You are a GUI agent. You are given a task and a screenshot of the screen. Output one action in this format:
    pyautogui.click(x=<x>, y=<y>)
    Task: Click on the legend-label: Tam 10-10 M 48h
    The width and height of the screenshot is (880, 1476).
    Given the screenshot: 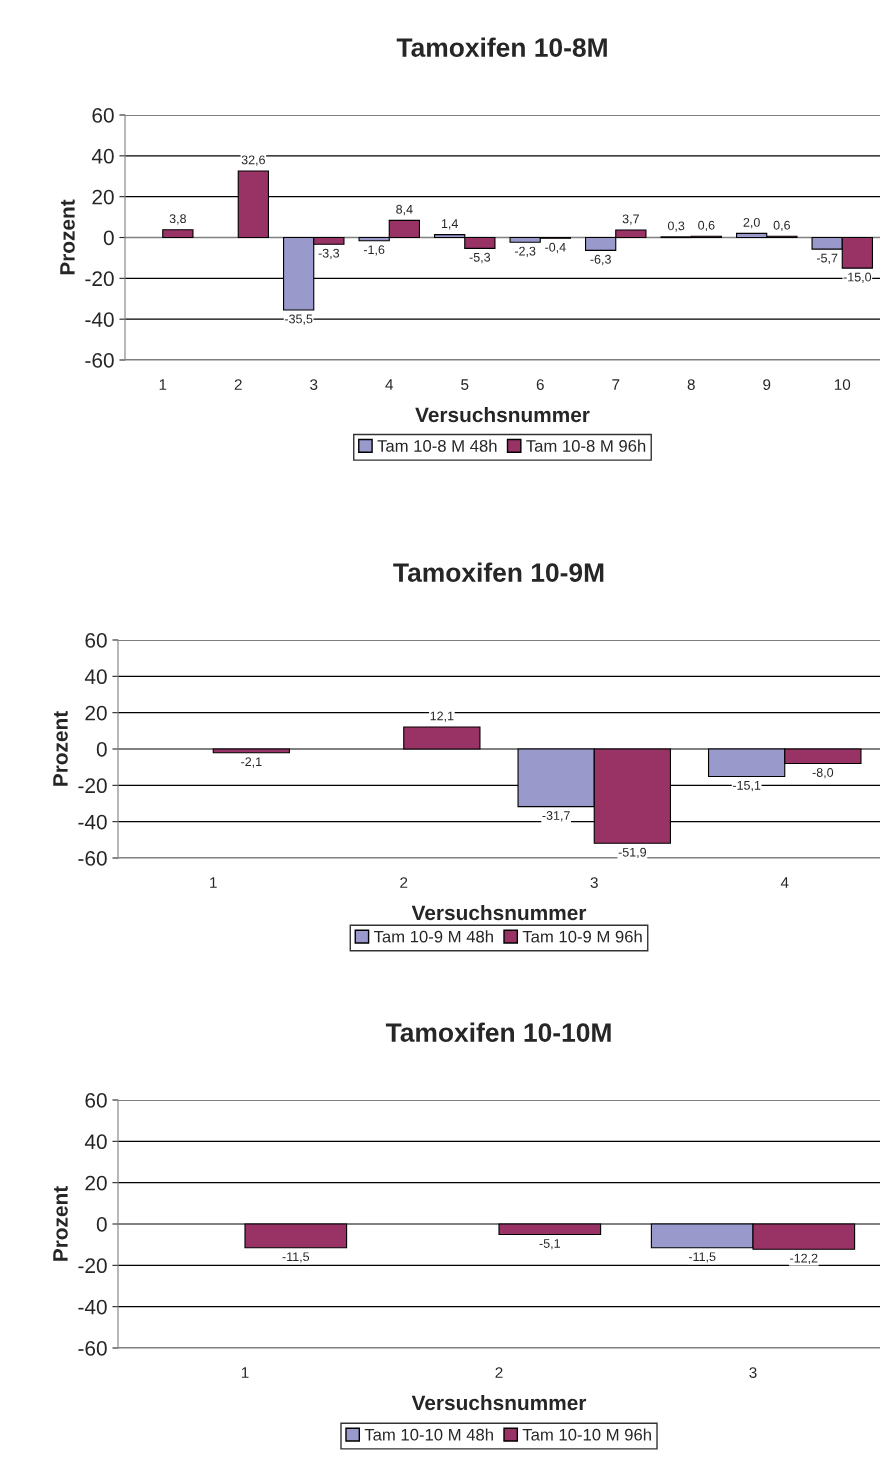 What is the action you would take?
    pyautogui.click(x=428, y=1434)
    